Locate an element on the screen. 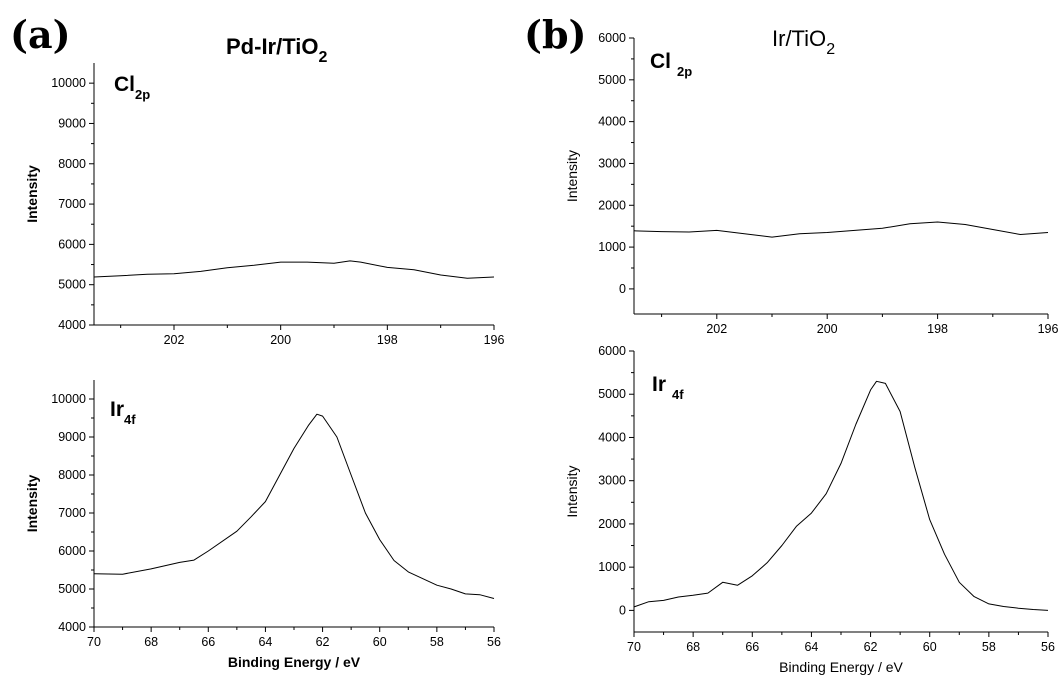  panel-b-title-main: Ir/TiO is located at coordinates (799, 38).